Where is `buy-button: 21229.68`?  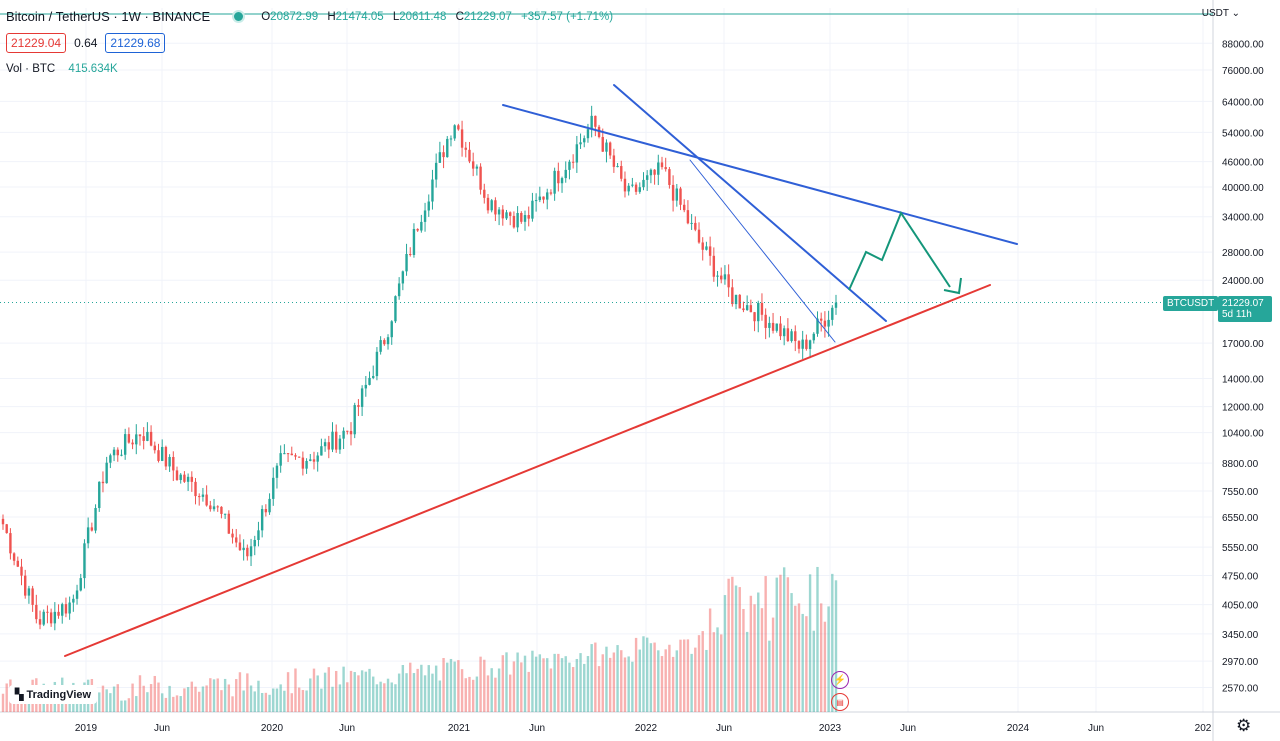 buy-button: 21229.68 is located at coordinates (135, 43).